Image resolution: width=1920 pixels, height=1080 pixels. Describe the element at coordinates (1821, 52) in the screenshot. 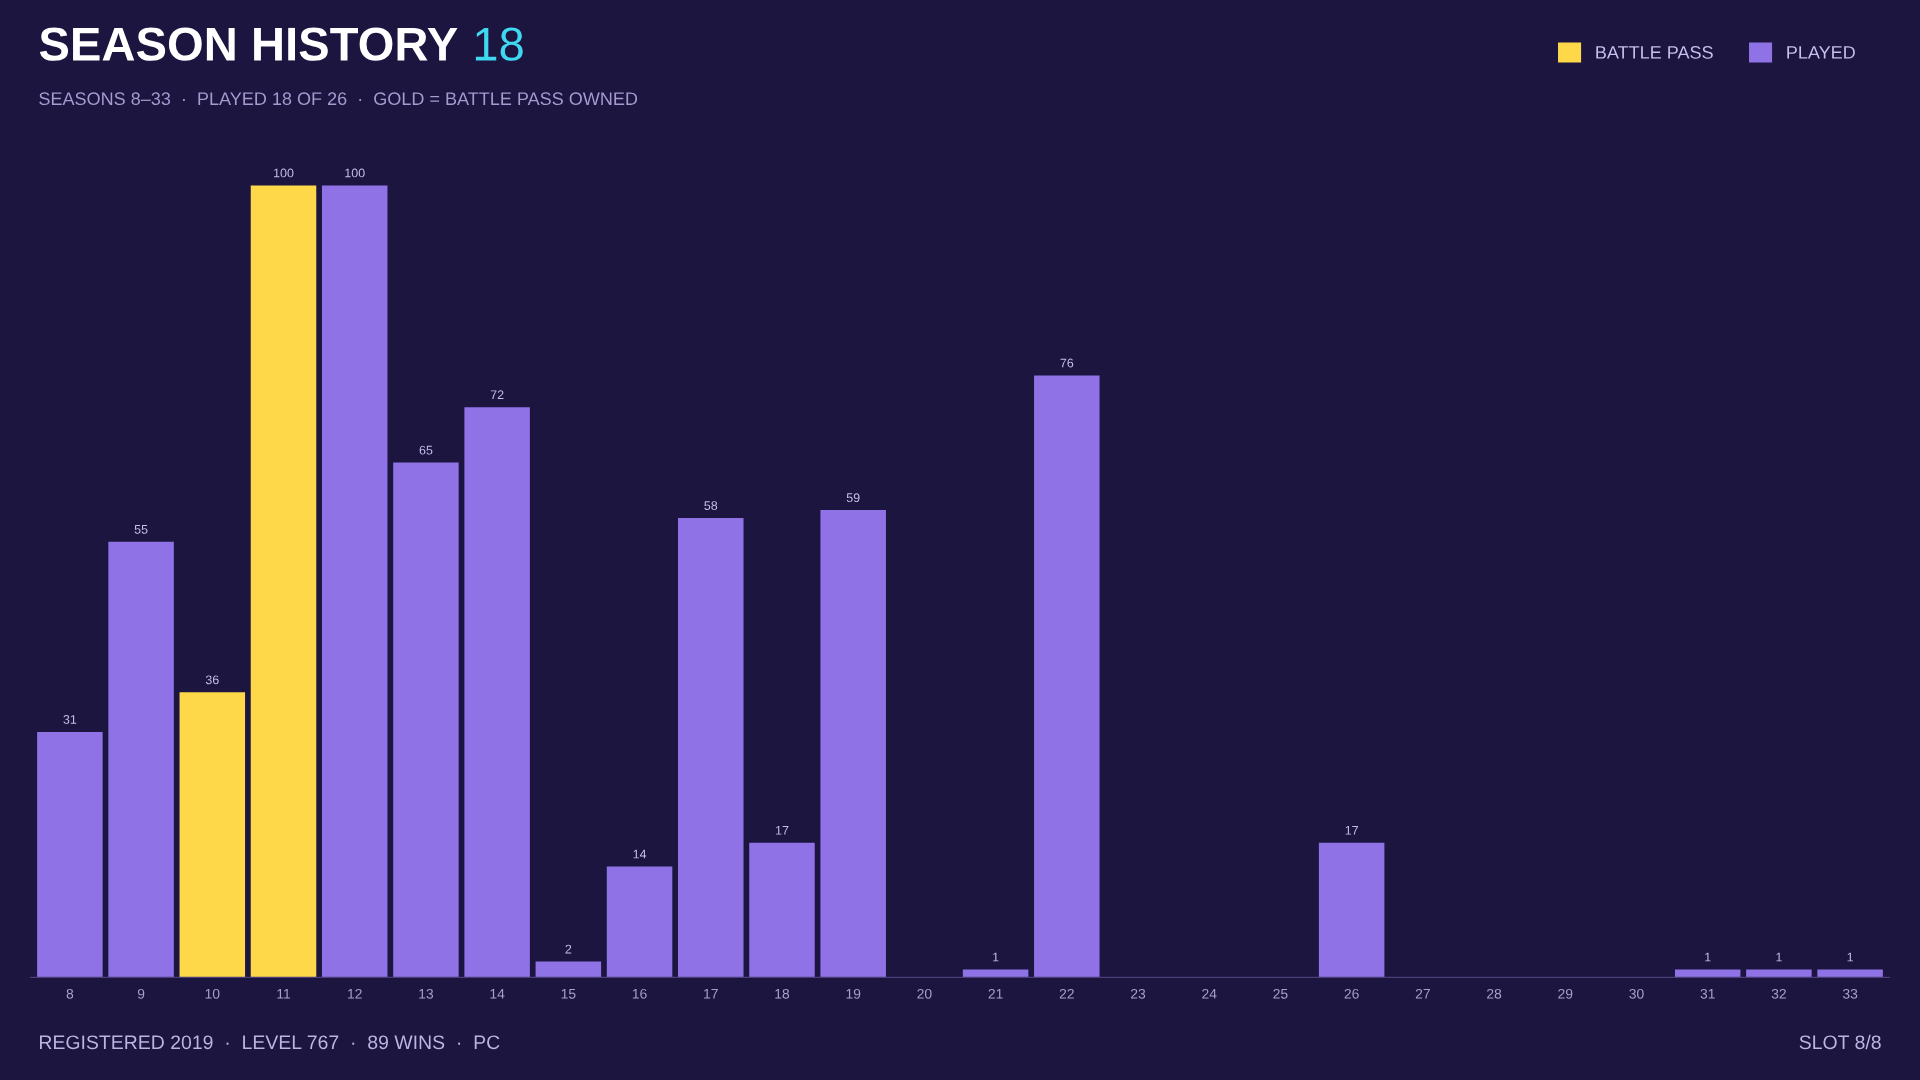

I see `legend-label: PLAYED` at that location.